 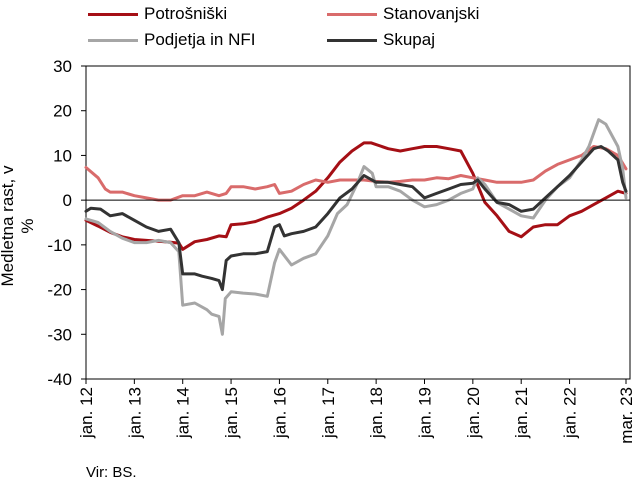 What do you see at coordinates (424, 413) in the screenshot?
I see `x-tick-label: jan. 19` at bounding box center [424, 413].